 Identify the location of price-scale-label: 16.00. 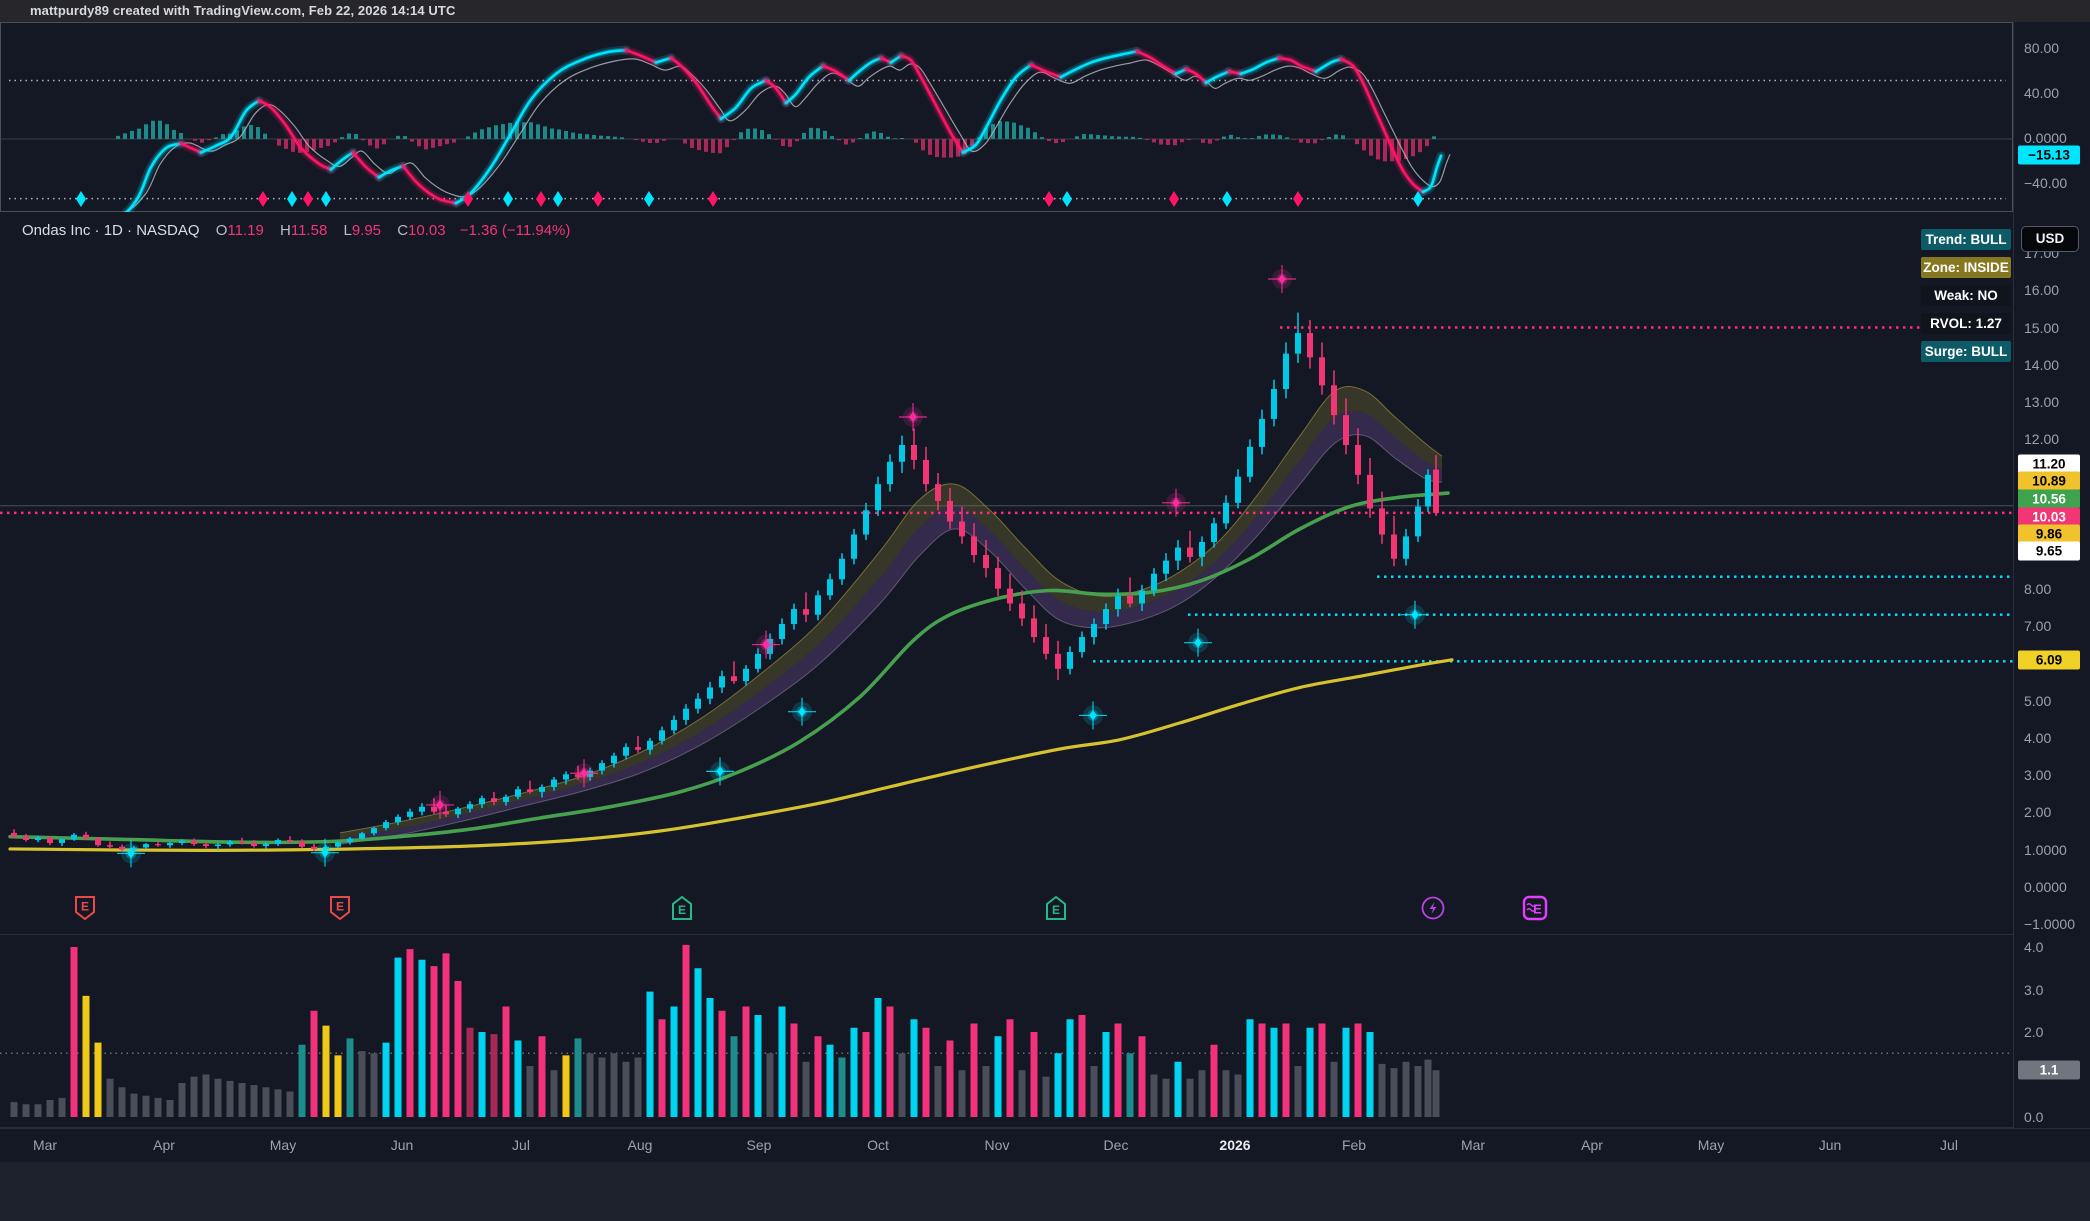
(2042, 290).